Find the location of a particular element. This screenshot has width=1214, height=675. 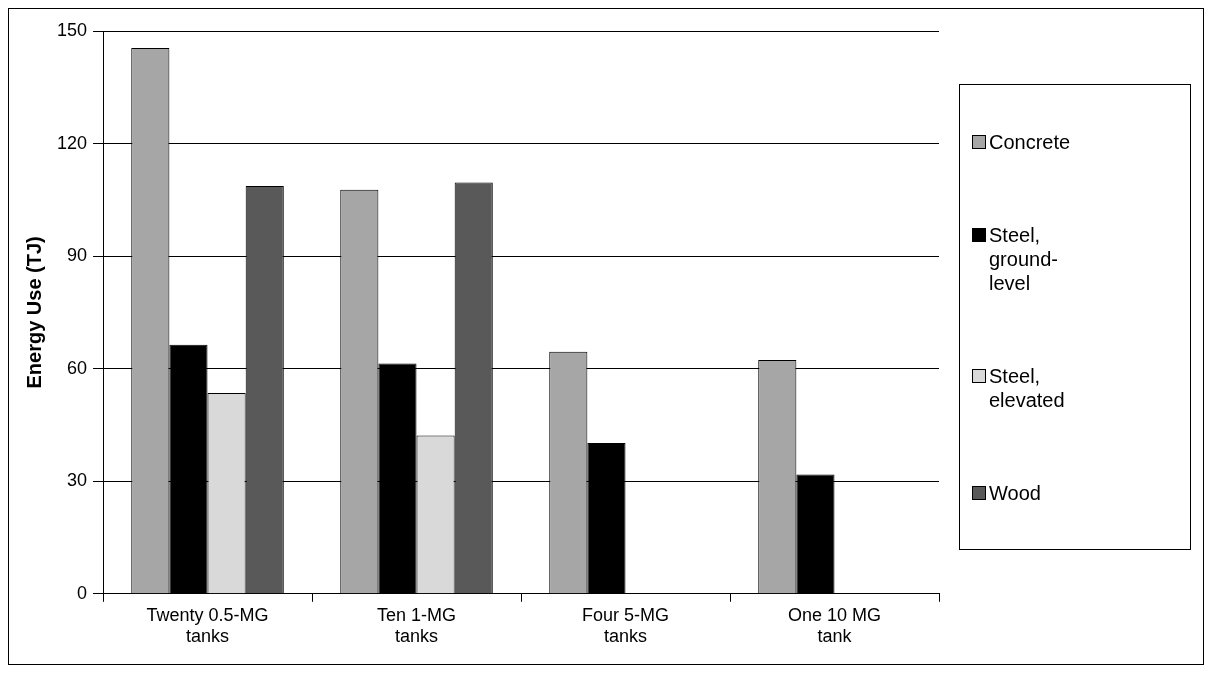

x-tick-label: Four 5-MG tanks is located at coordinates (626, 625).